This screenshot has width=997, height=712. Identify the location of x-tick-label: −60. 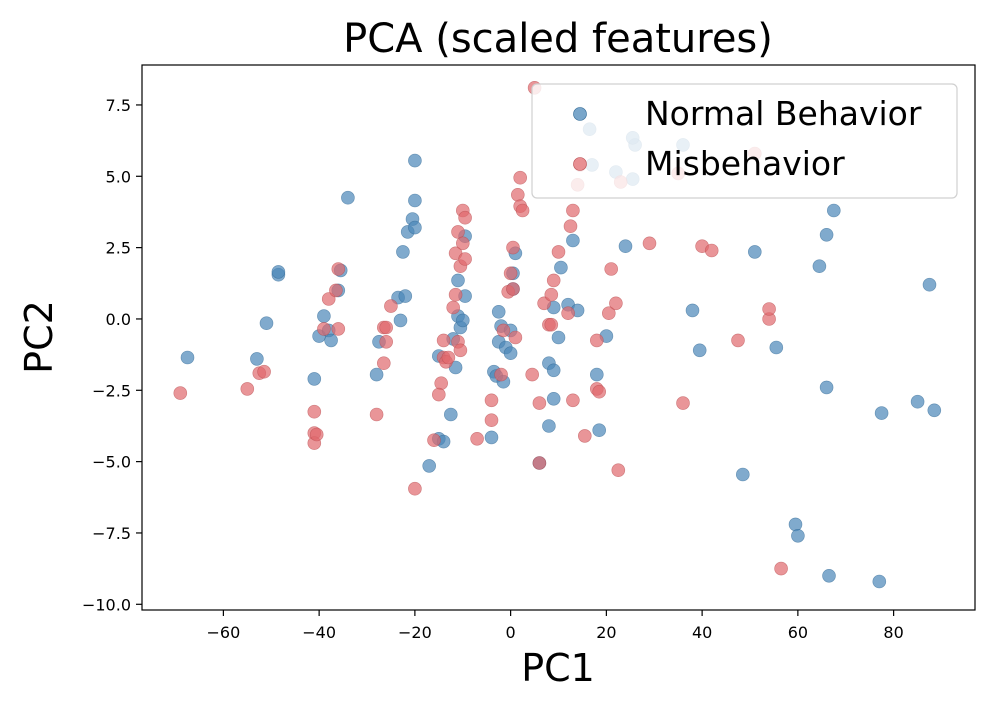
(224, 632).